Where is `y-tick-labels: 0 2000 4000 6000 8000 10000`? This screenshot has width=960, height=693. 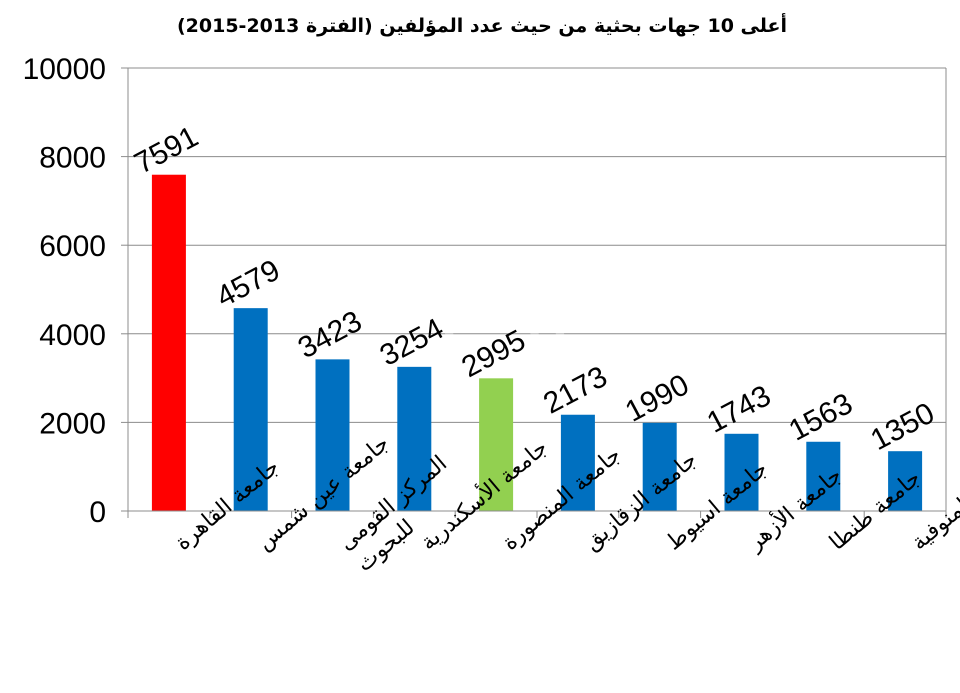
y-tick-labels: 0 2000 4000 6000 8000 10000 is located at coordinates (64, 291).